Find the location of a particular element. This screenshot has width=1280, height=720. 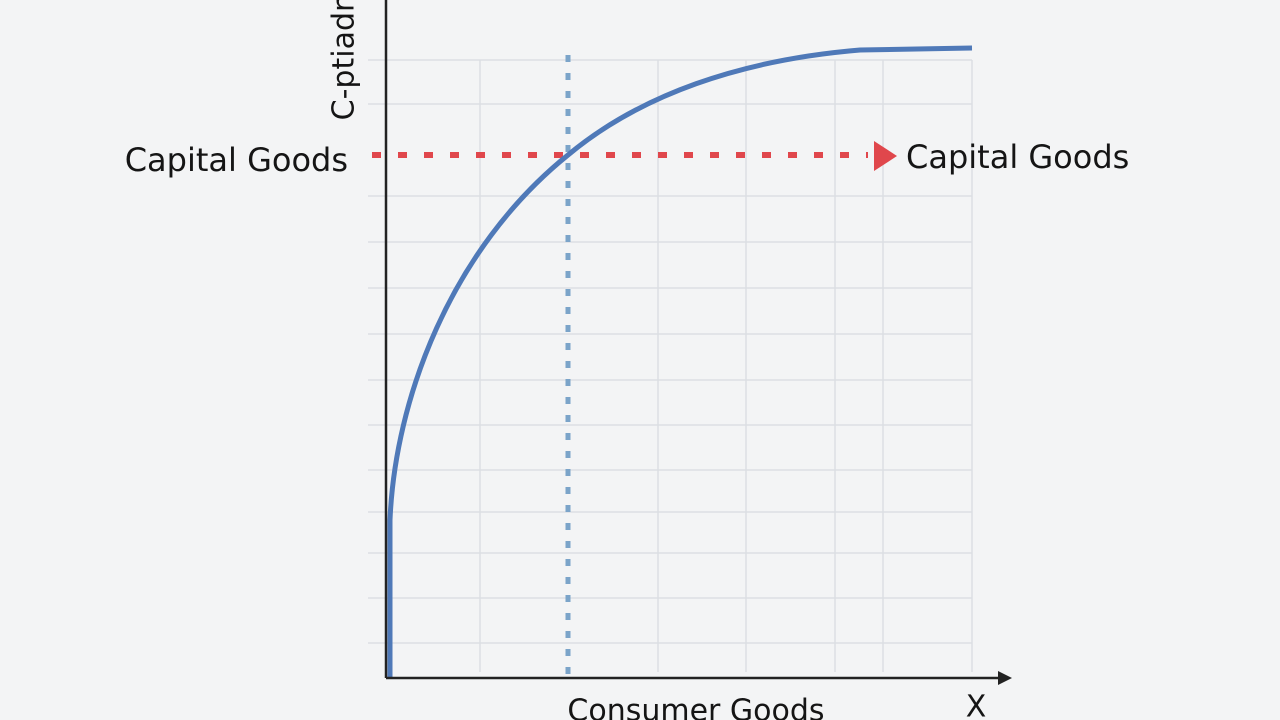

arrowhead is located at coordinates (885, 156).